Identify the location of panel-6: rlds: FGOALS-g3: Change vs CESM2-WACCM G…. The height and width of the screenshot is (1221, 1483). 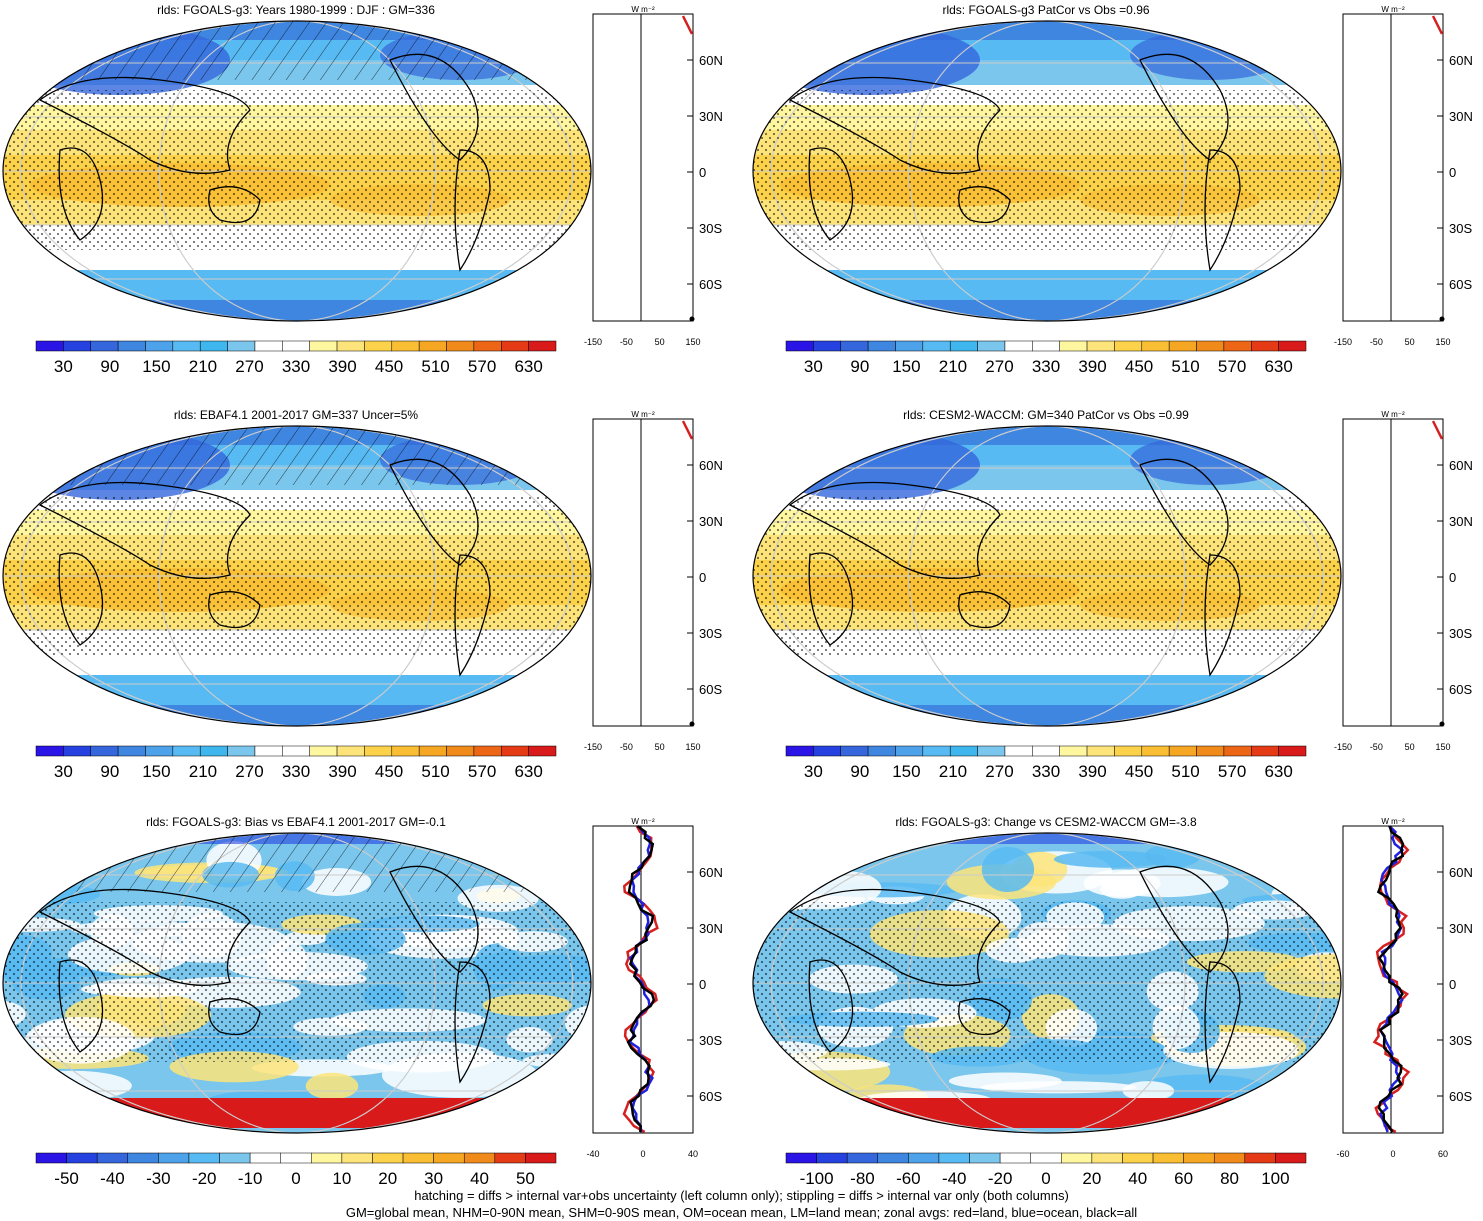
(1112, 1001).